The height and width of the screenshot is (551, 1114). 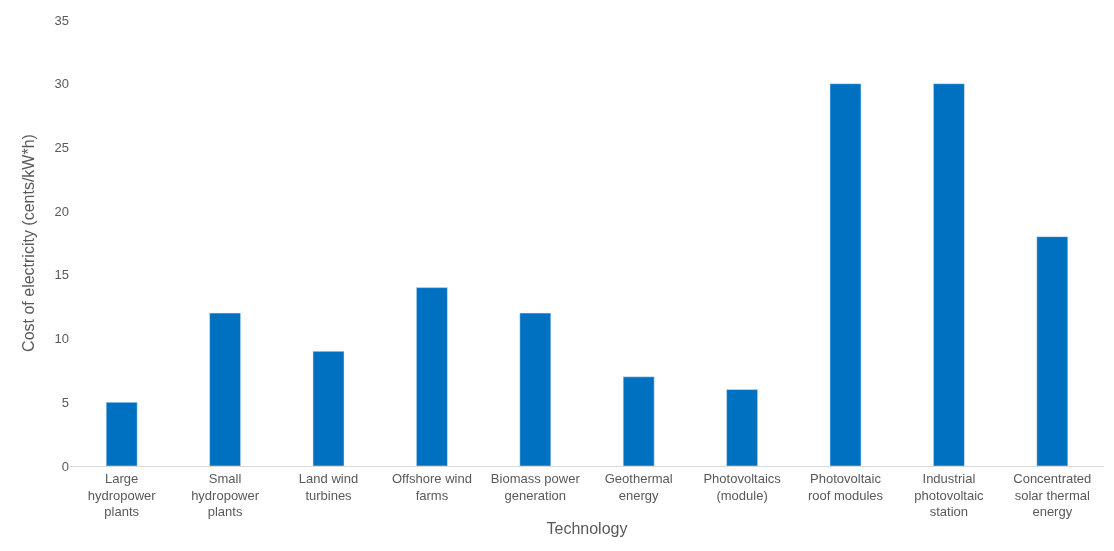 What do you see at coordinates (587, 529) in the screenshot?
I see `x-axis-title: Technology` at bounding box center [587, 529].